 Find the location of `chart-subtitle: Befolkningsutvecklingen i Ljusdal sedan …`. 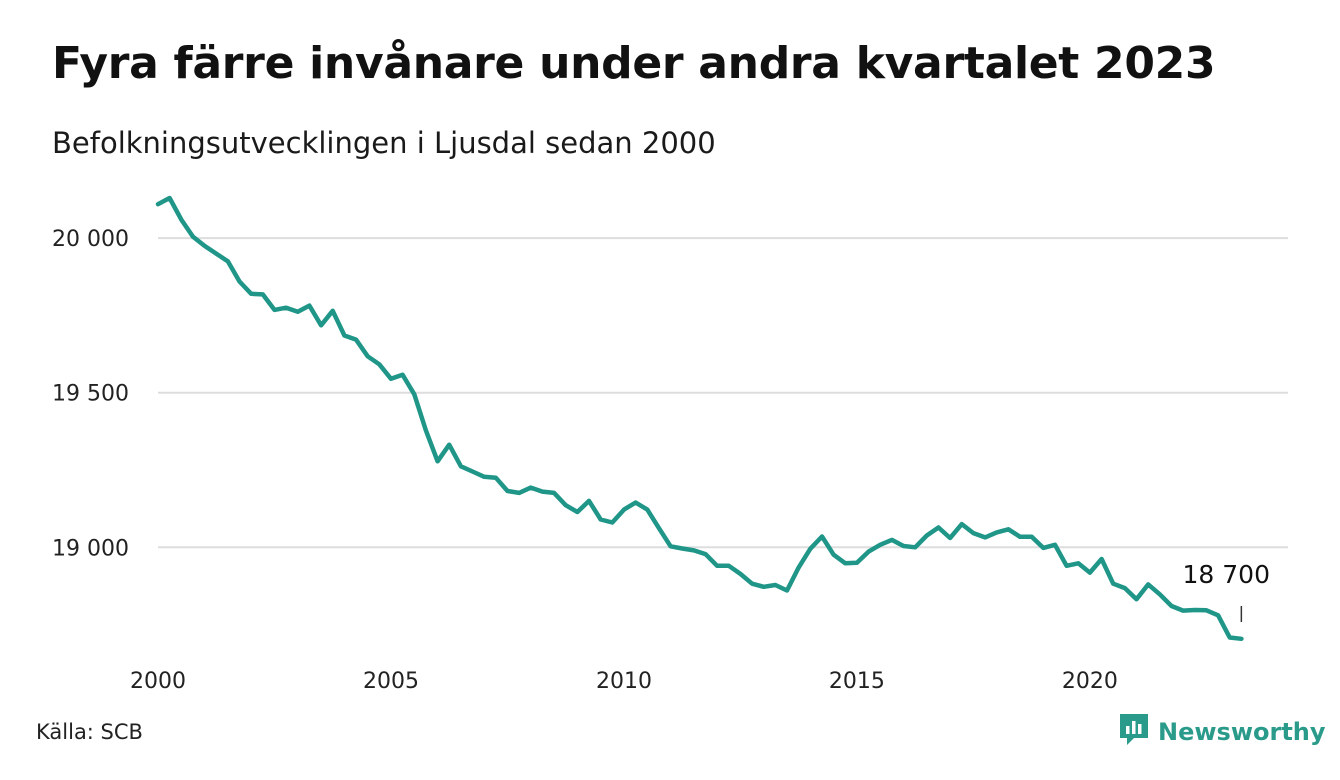

chart-subtitle: Befolkningsutvecklingen i Ljusdal sedan … is located at coordinates (384, 143).